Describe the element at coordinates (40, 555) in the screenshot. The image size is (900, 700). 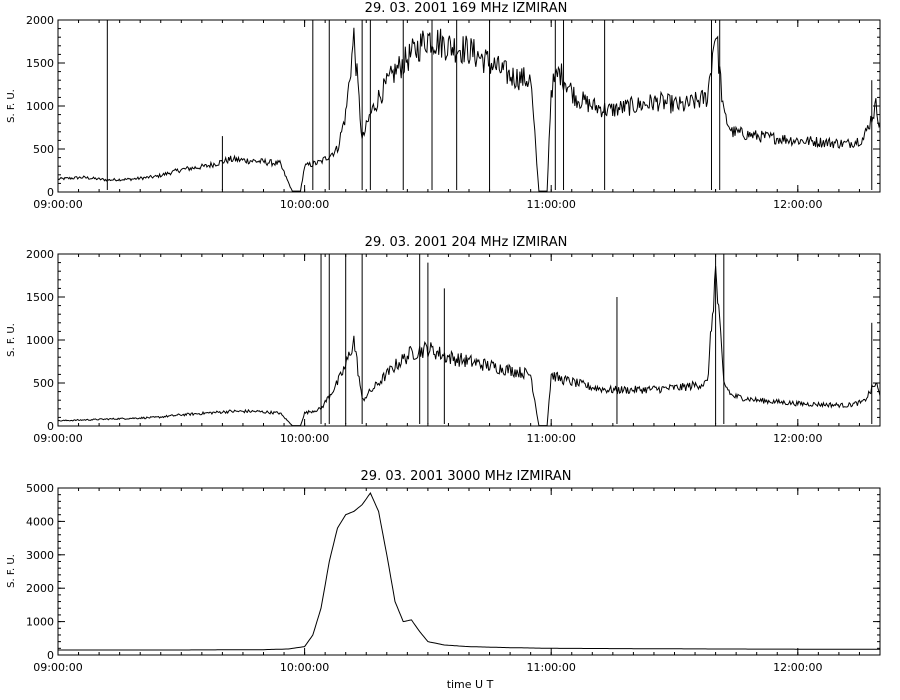
I see `y-tick-label: 3000` at that location.